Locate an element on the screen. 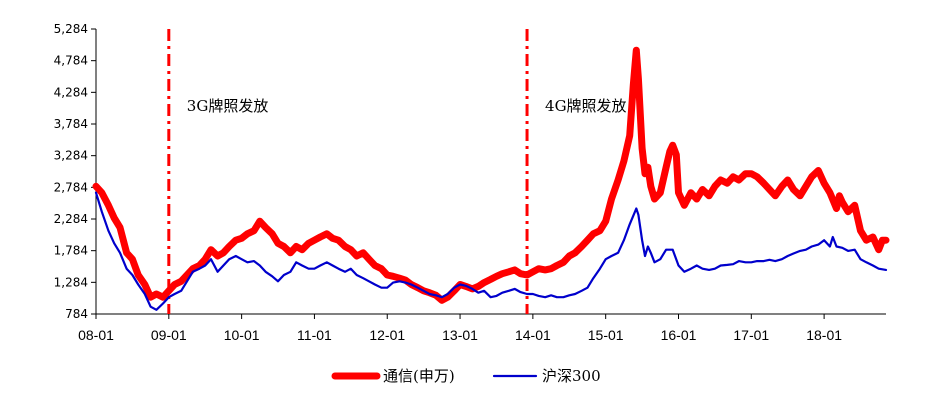 This screenshot has height=402, width=937. legend-label: 通信(申万) is located at coordinates (419, 376).